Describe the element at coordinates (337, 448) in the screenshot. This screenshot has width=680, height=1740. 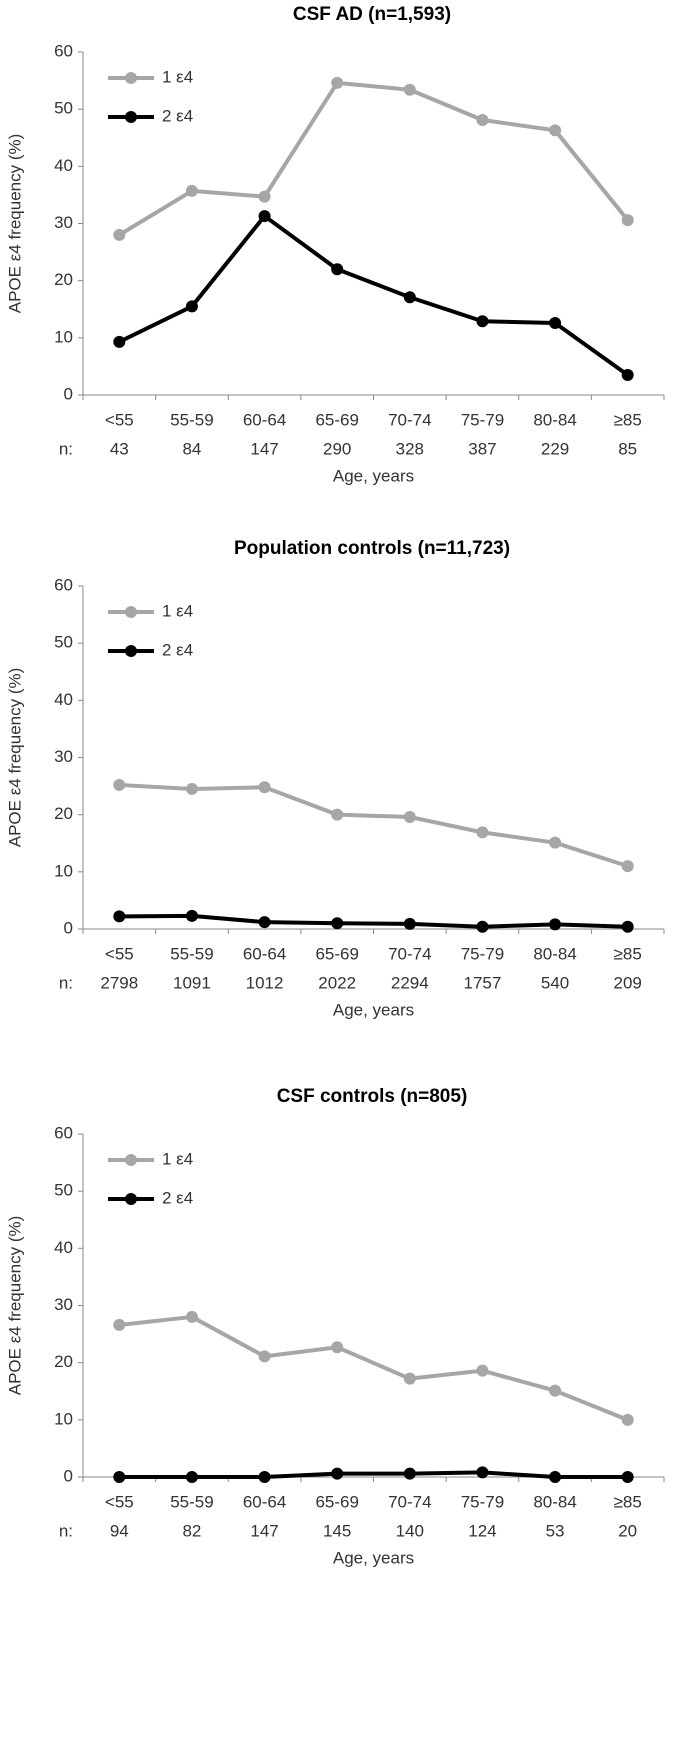
I see `n-value: 290` at that location.